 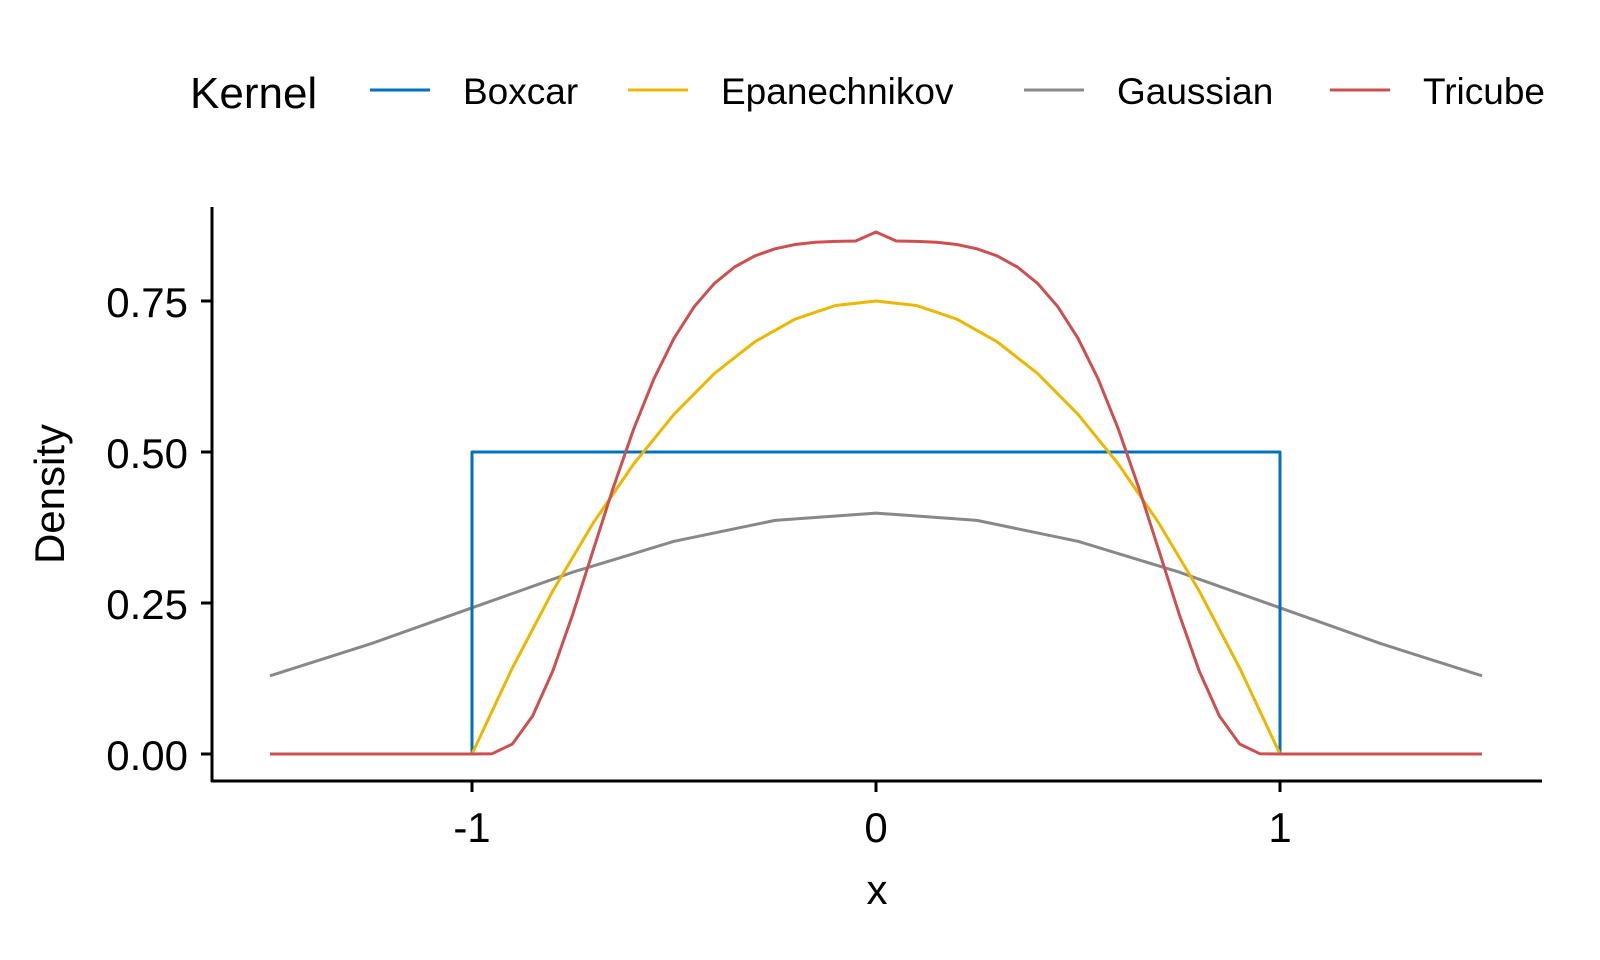 I want to click on x-axis-ticks: -1 0 1, so click(x=872, y=816).